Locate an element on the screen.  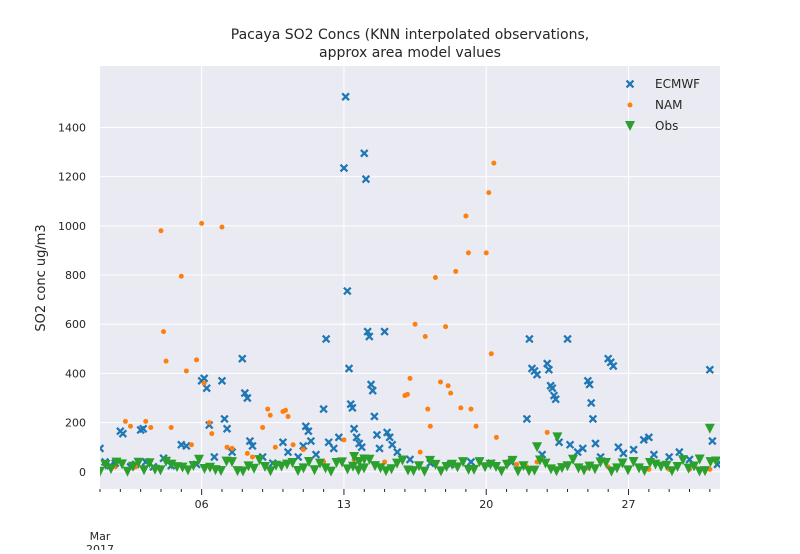
legend: ECMWF NAM Obs is located at coordinates (662, 105).